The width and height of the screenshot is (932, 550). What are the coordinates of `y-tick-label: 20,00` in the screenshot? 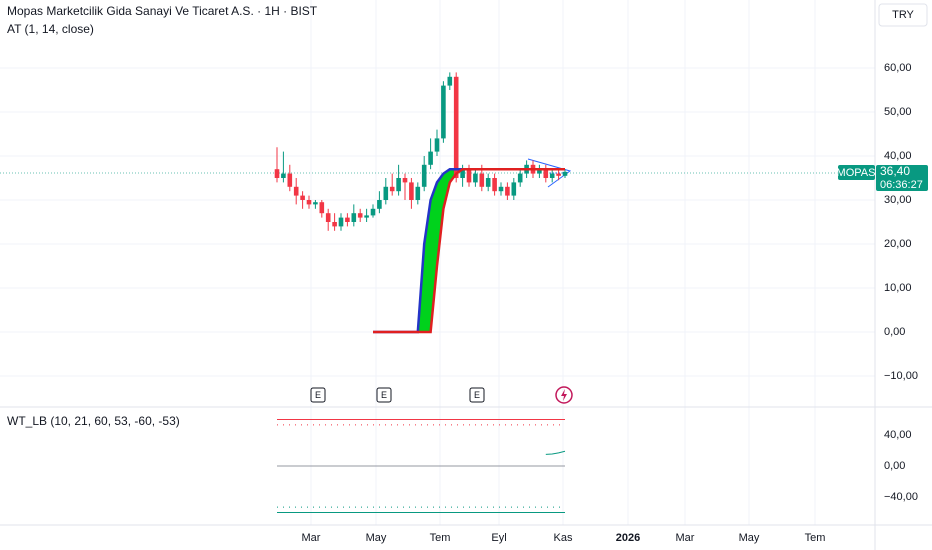 It's located at (898, 244).